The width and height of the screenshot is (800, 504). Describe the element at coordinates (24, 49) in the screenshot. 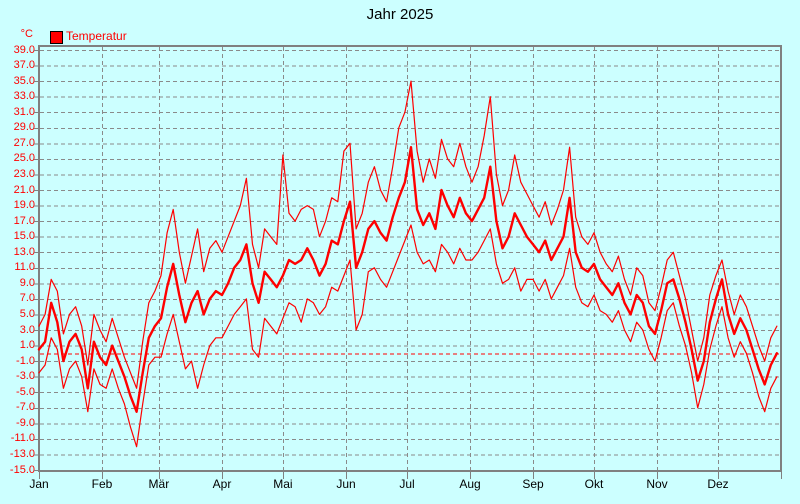

I see `y-axis-tick-label: 39.0` at that location.